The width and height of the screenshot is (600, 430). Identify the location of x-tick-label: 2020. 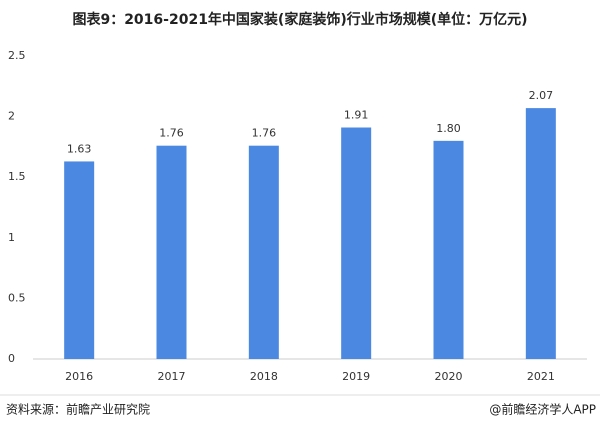
(449, 376).